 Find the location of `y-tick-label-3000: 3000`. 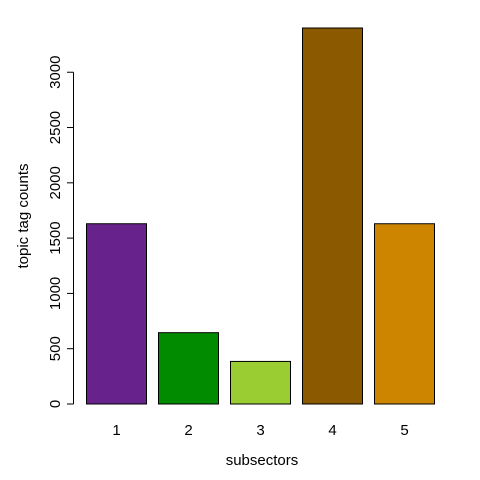

y-tick-label-3000: 3000 is located at coordinates (55, 72).